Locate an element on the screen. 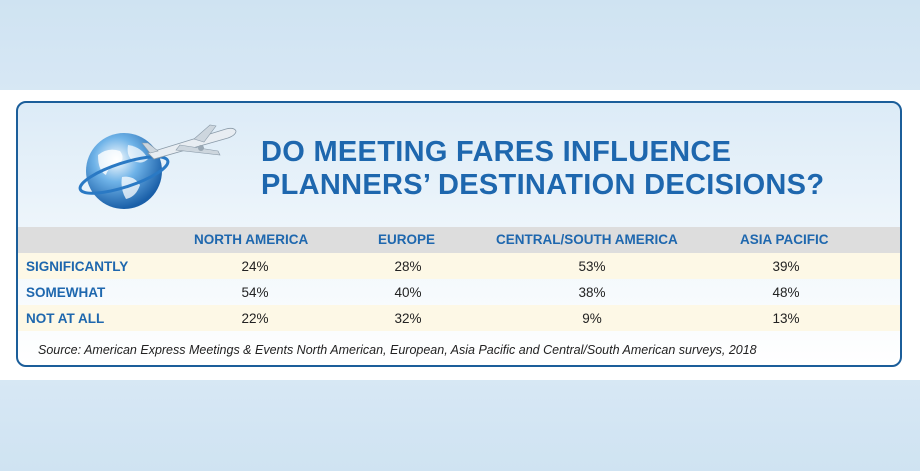 This screenshot has height=471, width=920. table-cell: 53% is located at coordinates (592, 266).